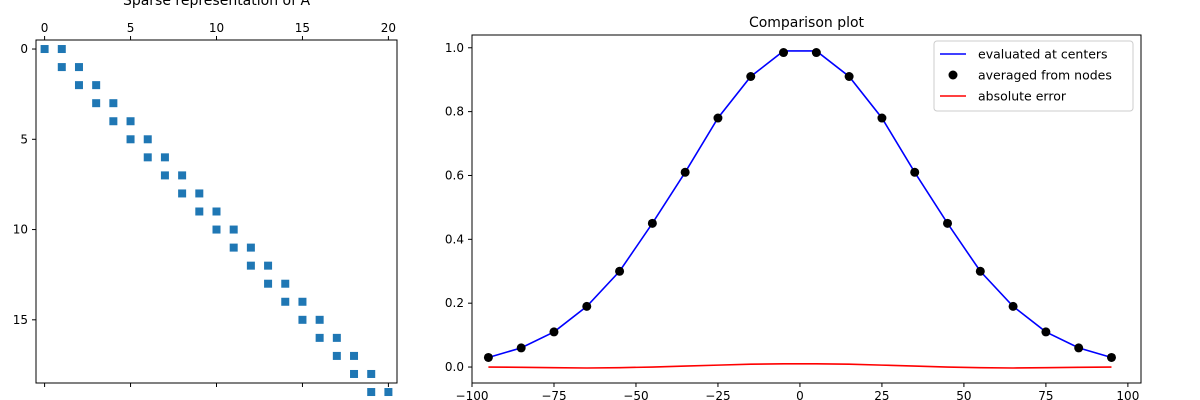 Image resolution: width=1200 pixels, height=400 pixels. Describe the element at coordinates (20, 320) in the screenshot. I see `y-tick-label: 15` at that location.